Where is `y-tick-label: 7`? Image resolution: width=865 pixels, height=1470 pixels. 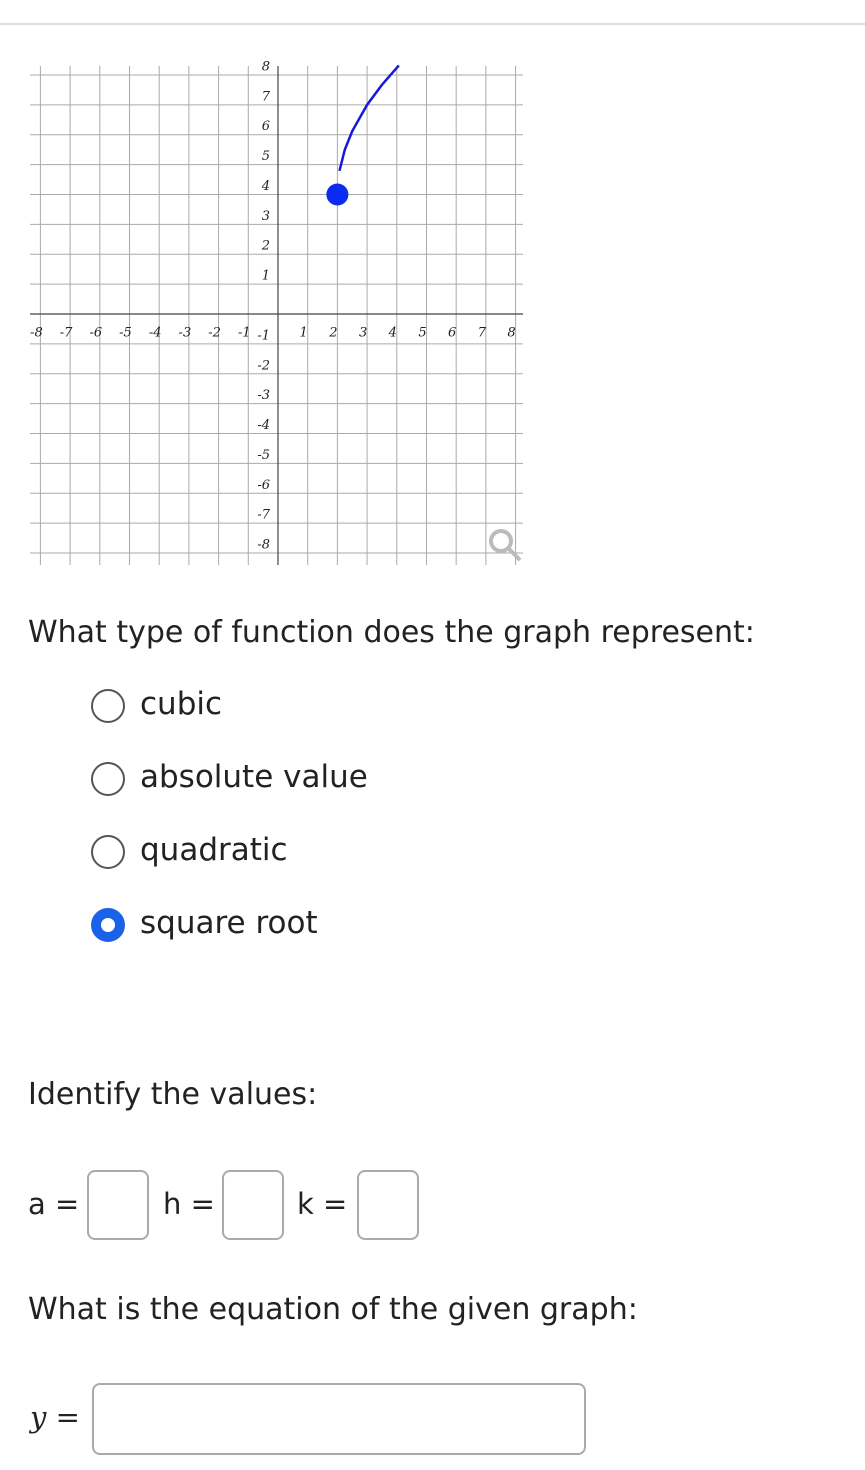 y-tick-label: 7 is located at coordinates (266, 96).